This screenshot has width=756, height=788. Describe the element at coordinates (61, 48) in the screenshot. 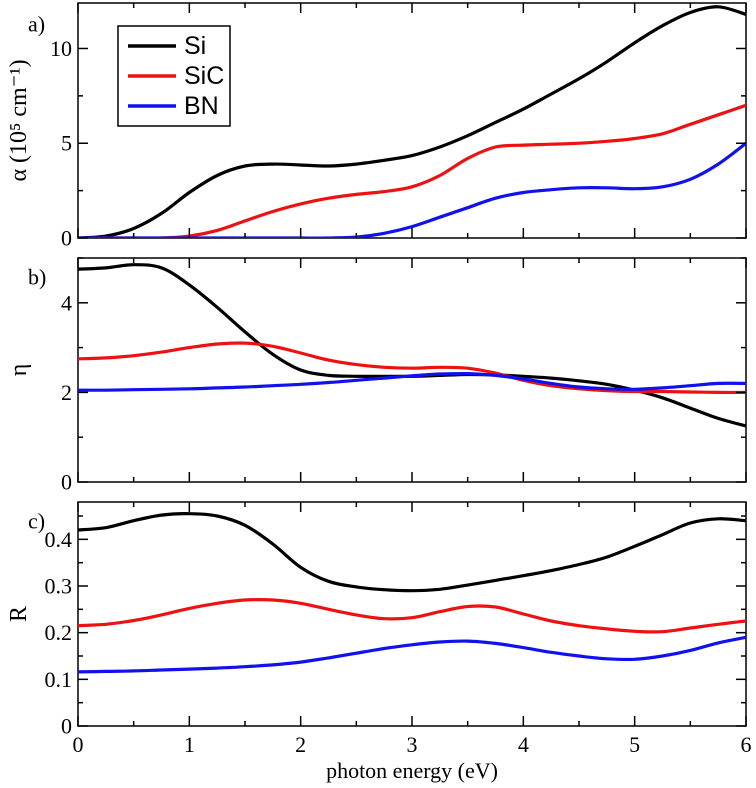

I see `panel-a-y-tick-label: 10` at that location.